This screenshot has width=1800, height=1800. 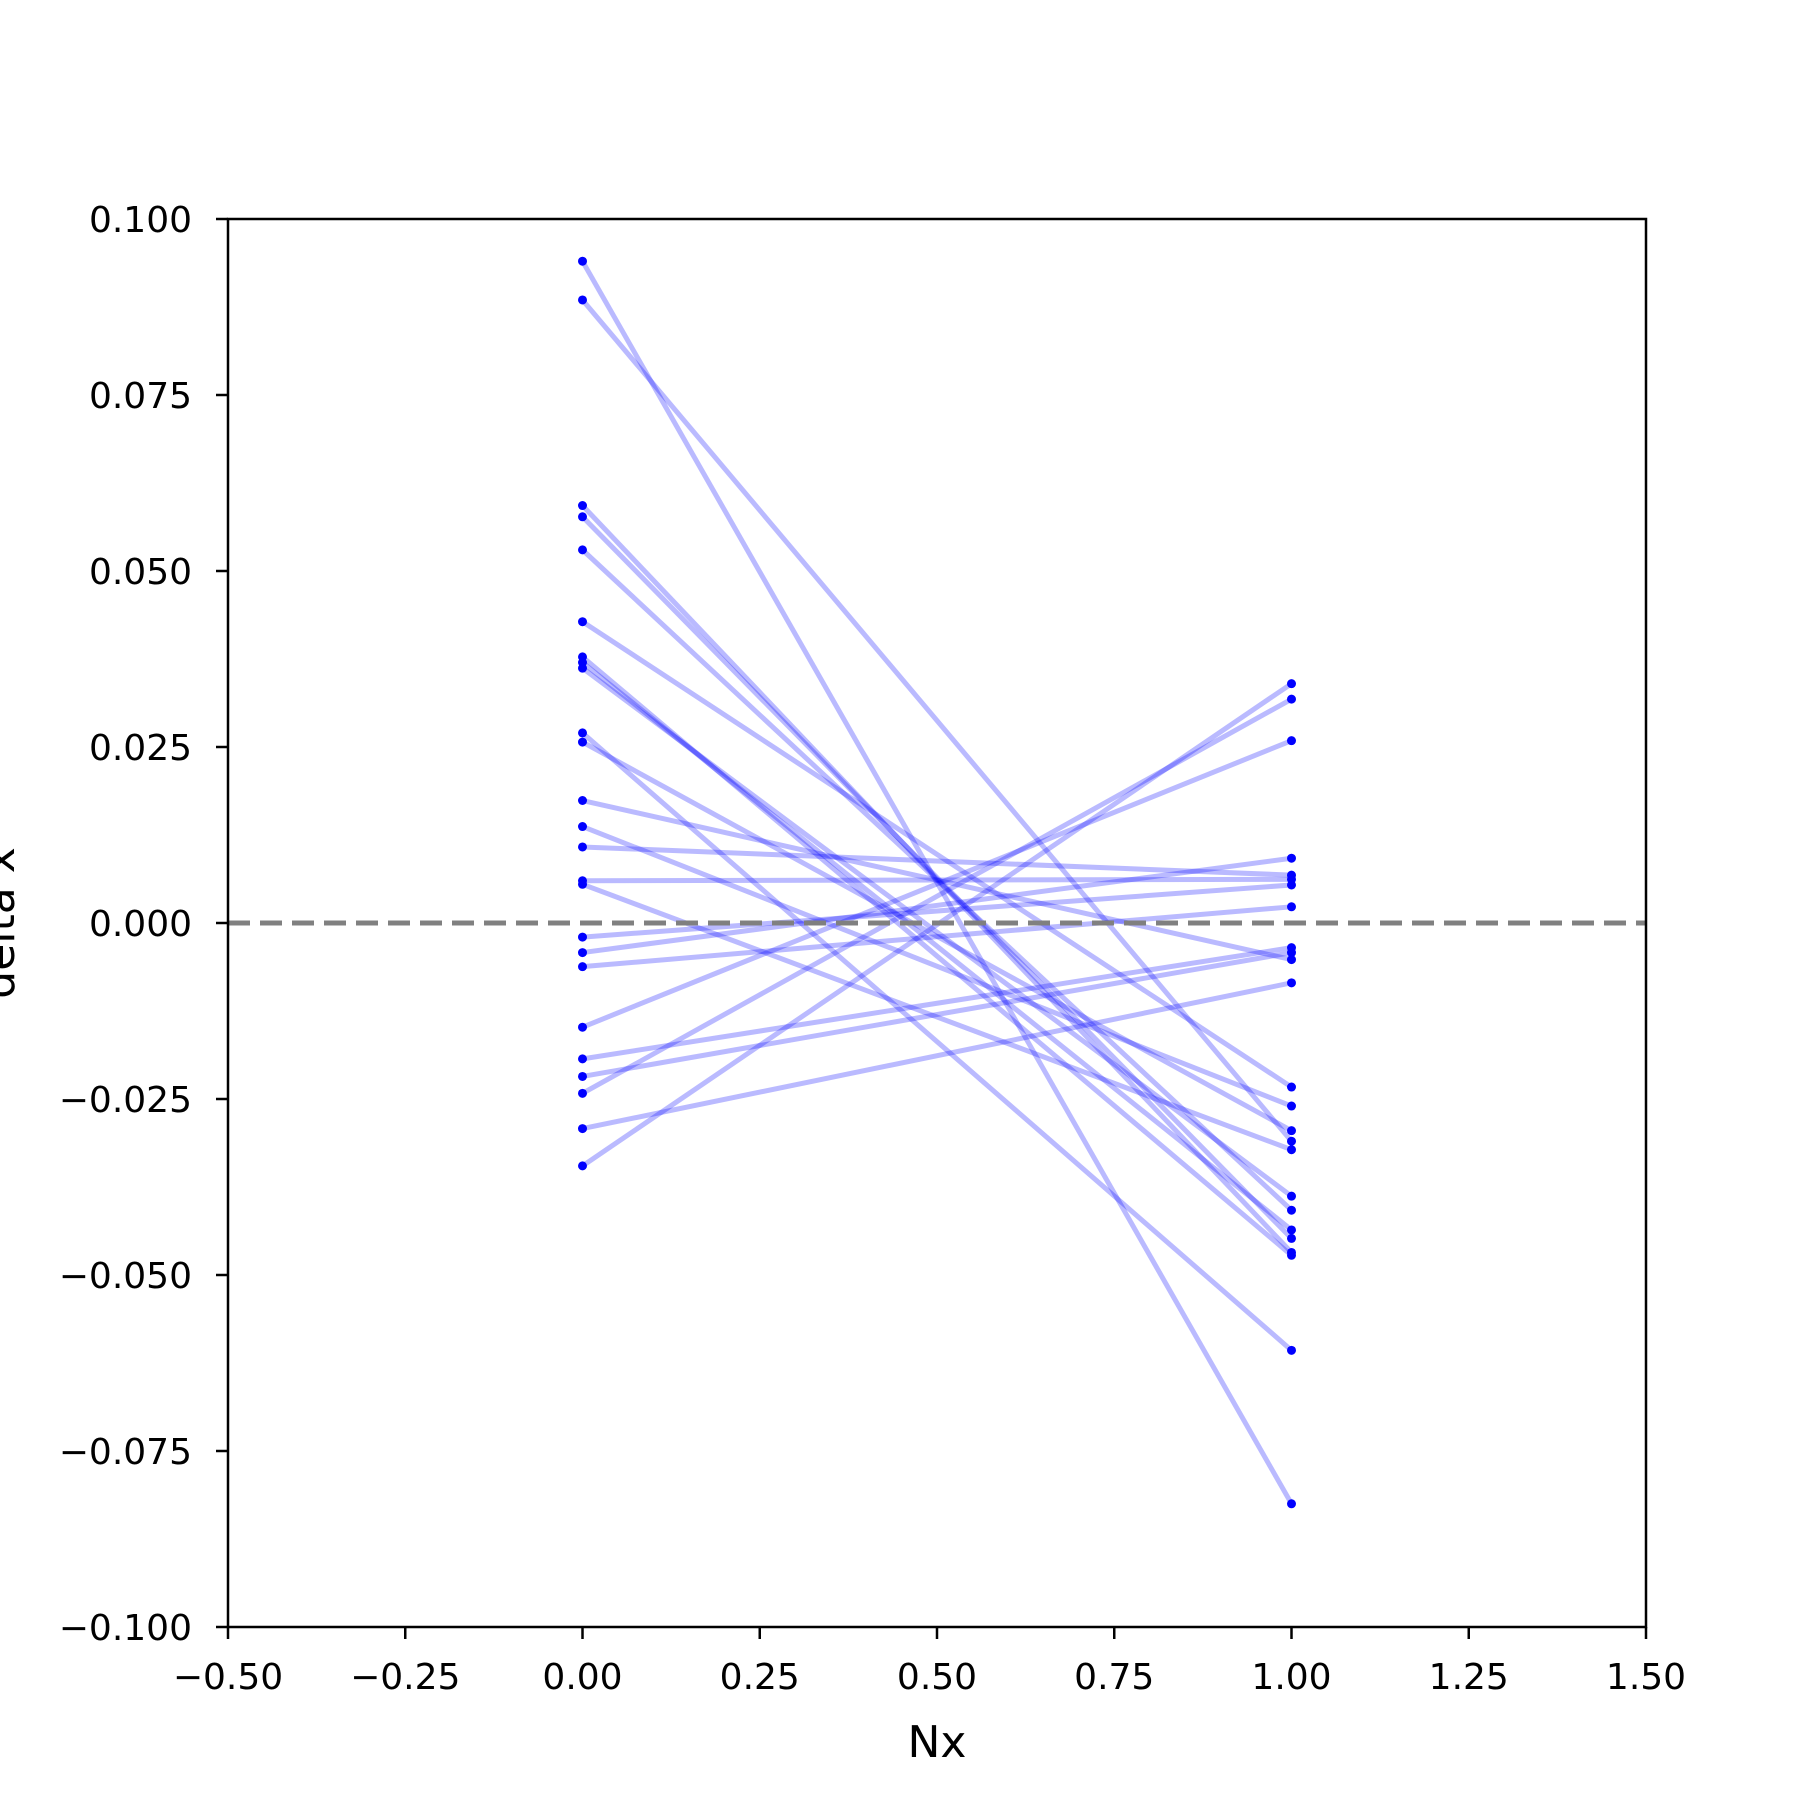 I want to click on x-axis: −0.50 −0.25 0.00 0.25 0.50 0.75 1.00 1.25 1.50, so click(x=929, y=1662).